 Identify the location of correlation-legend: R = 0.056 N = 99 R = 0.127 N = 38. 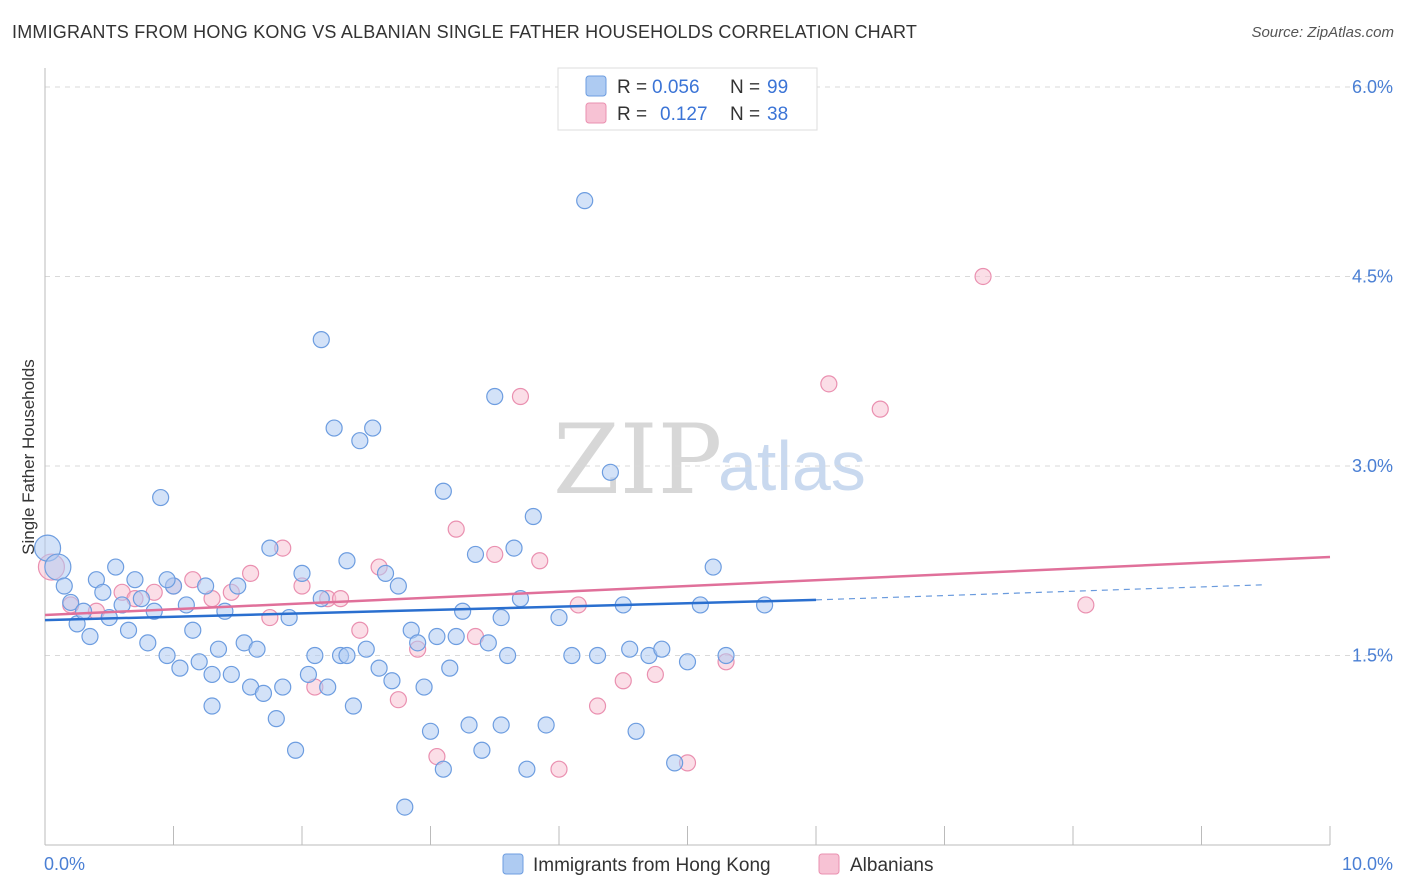
(687, 99).